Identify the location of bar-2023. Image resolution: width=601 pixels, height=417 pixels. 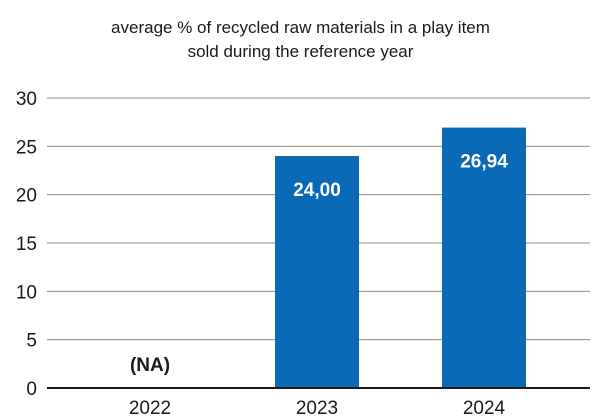
(317, 272).